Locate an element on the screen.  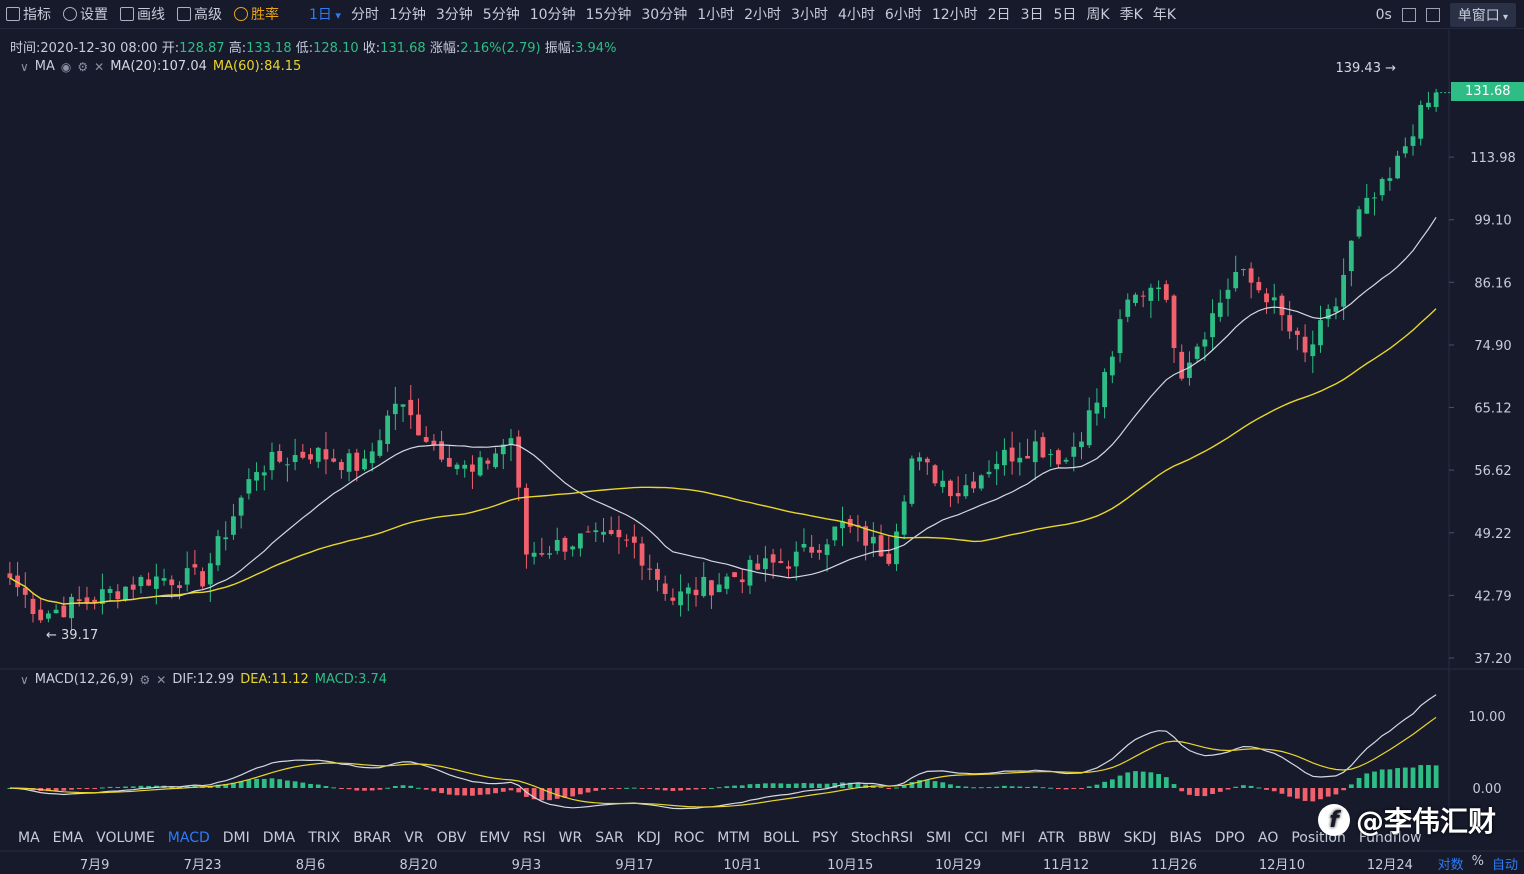
period-option: 2小时 is located at coordinates (763, 15).